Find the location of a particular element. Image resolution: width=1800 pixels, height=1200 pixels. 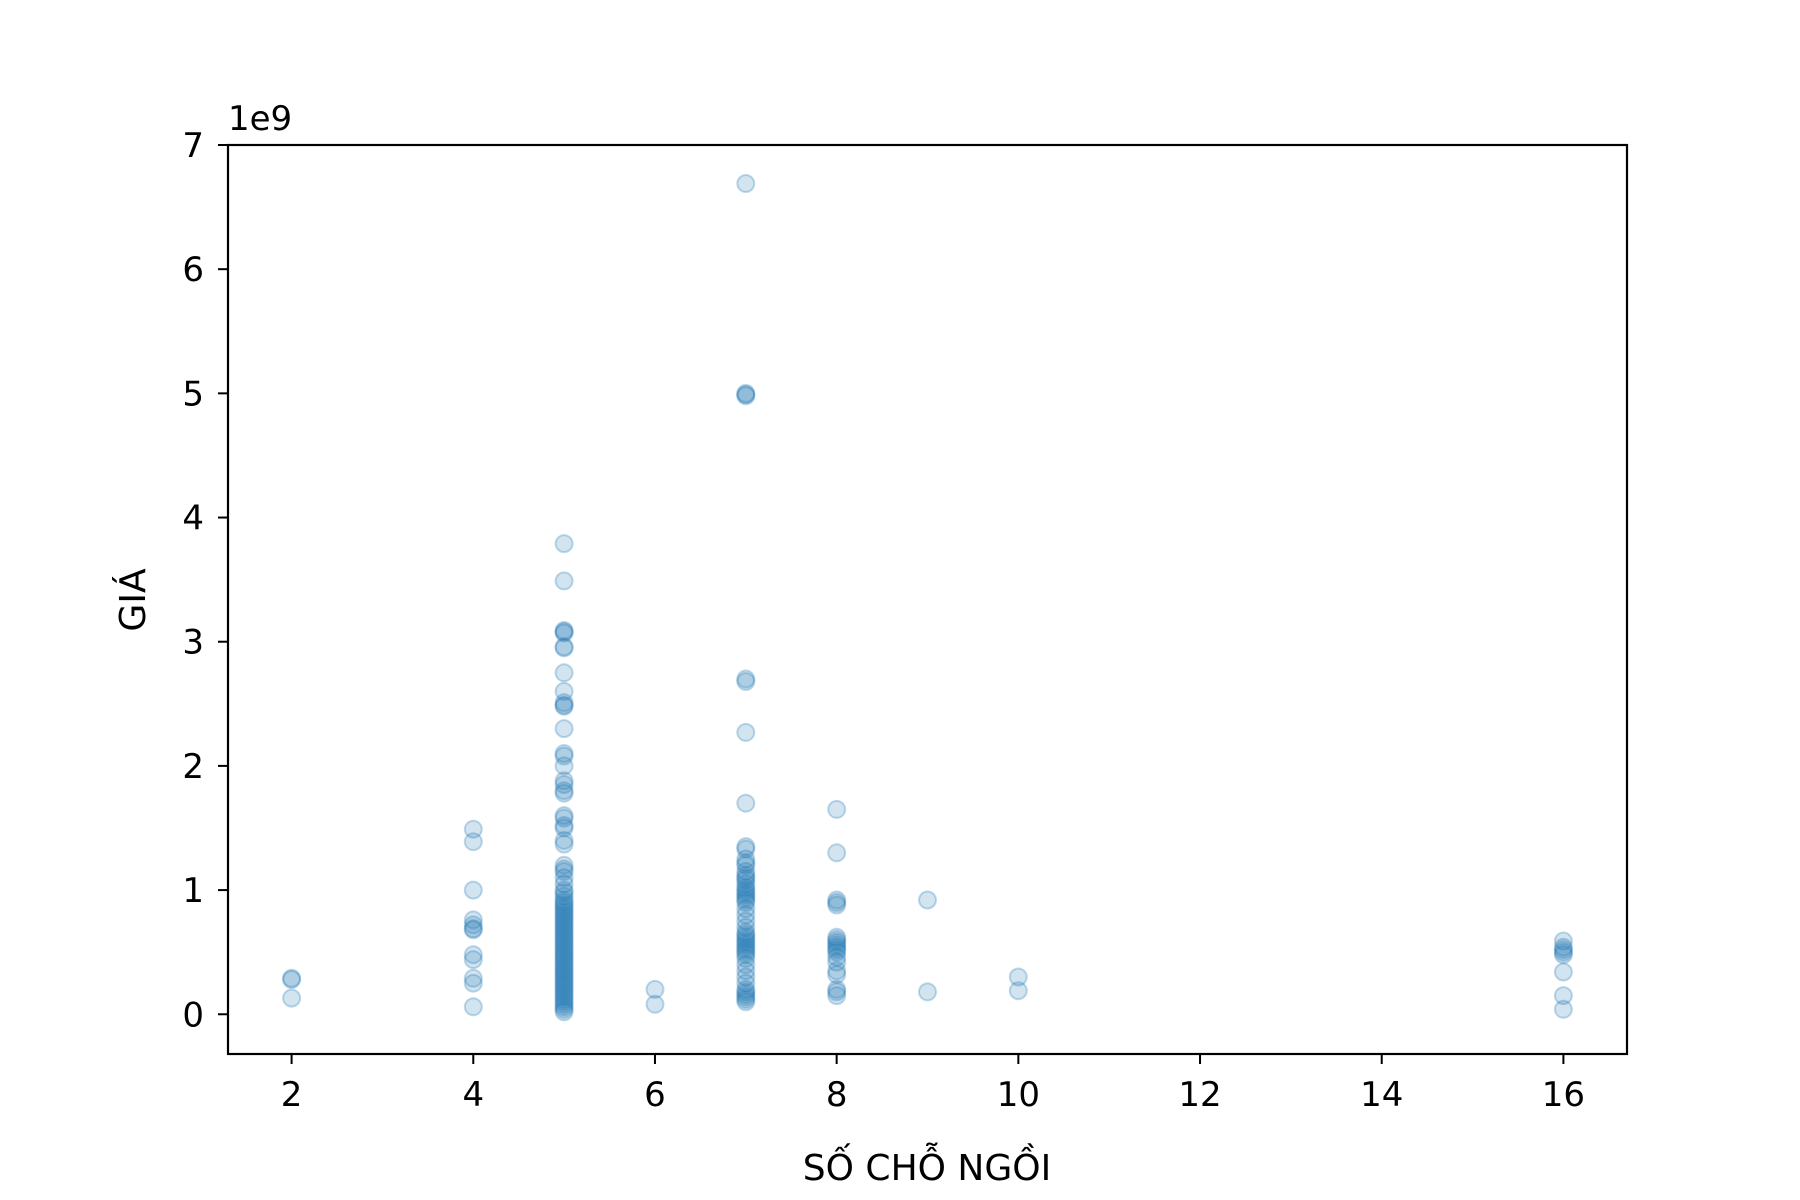

y-tick-label: 5 is located at coordinates (193, 394).